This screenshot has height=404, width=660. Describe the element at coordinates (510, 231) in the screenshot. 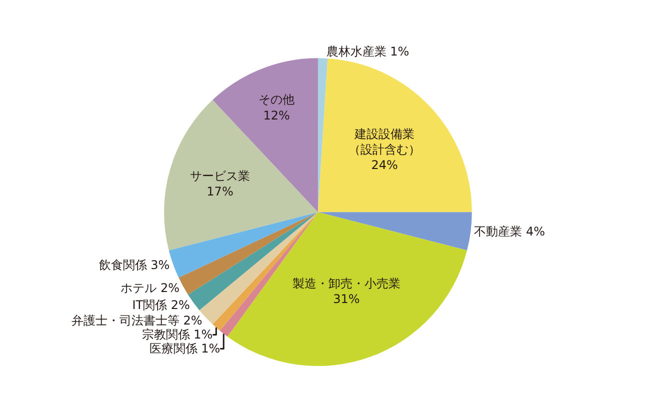

I see `slice-label: 不動産業 4%` at that location.